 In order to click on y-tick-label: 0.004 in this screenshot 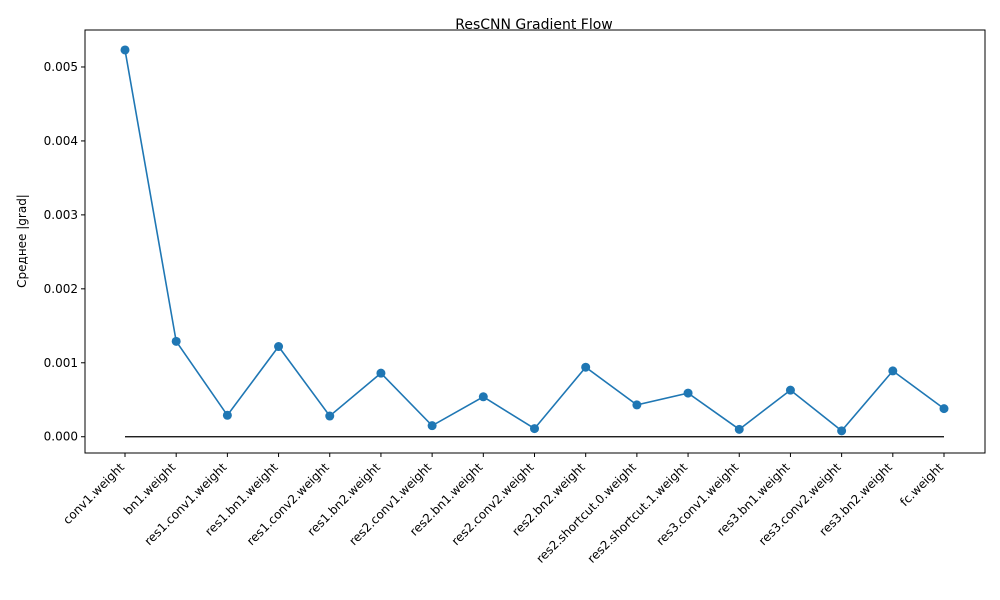, I will do `click(61, 141)`.